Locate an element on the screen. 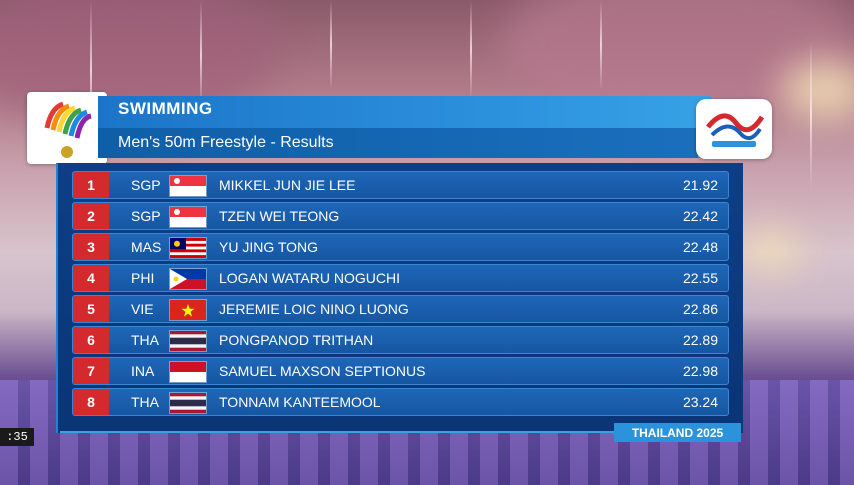 The width and height of the screenshot is (854, 485). event-bar is located at coordinates (398, 143).